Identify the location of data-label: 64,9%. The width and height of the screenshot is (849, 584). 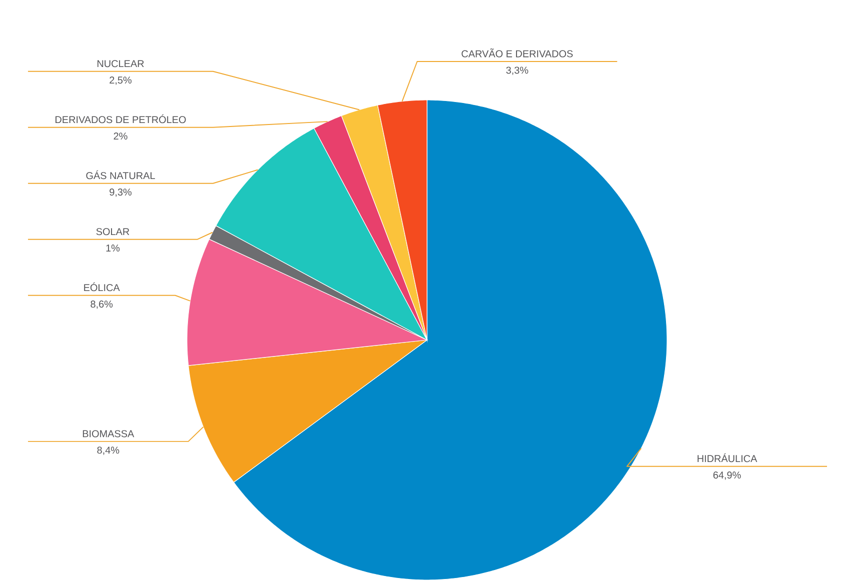
(727, 476).